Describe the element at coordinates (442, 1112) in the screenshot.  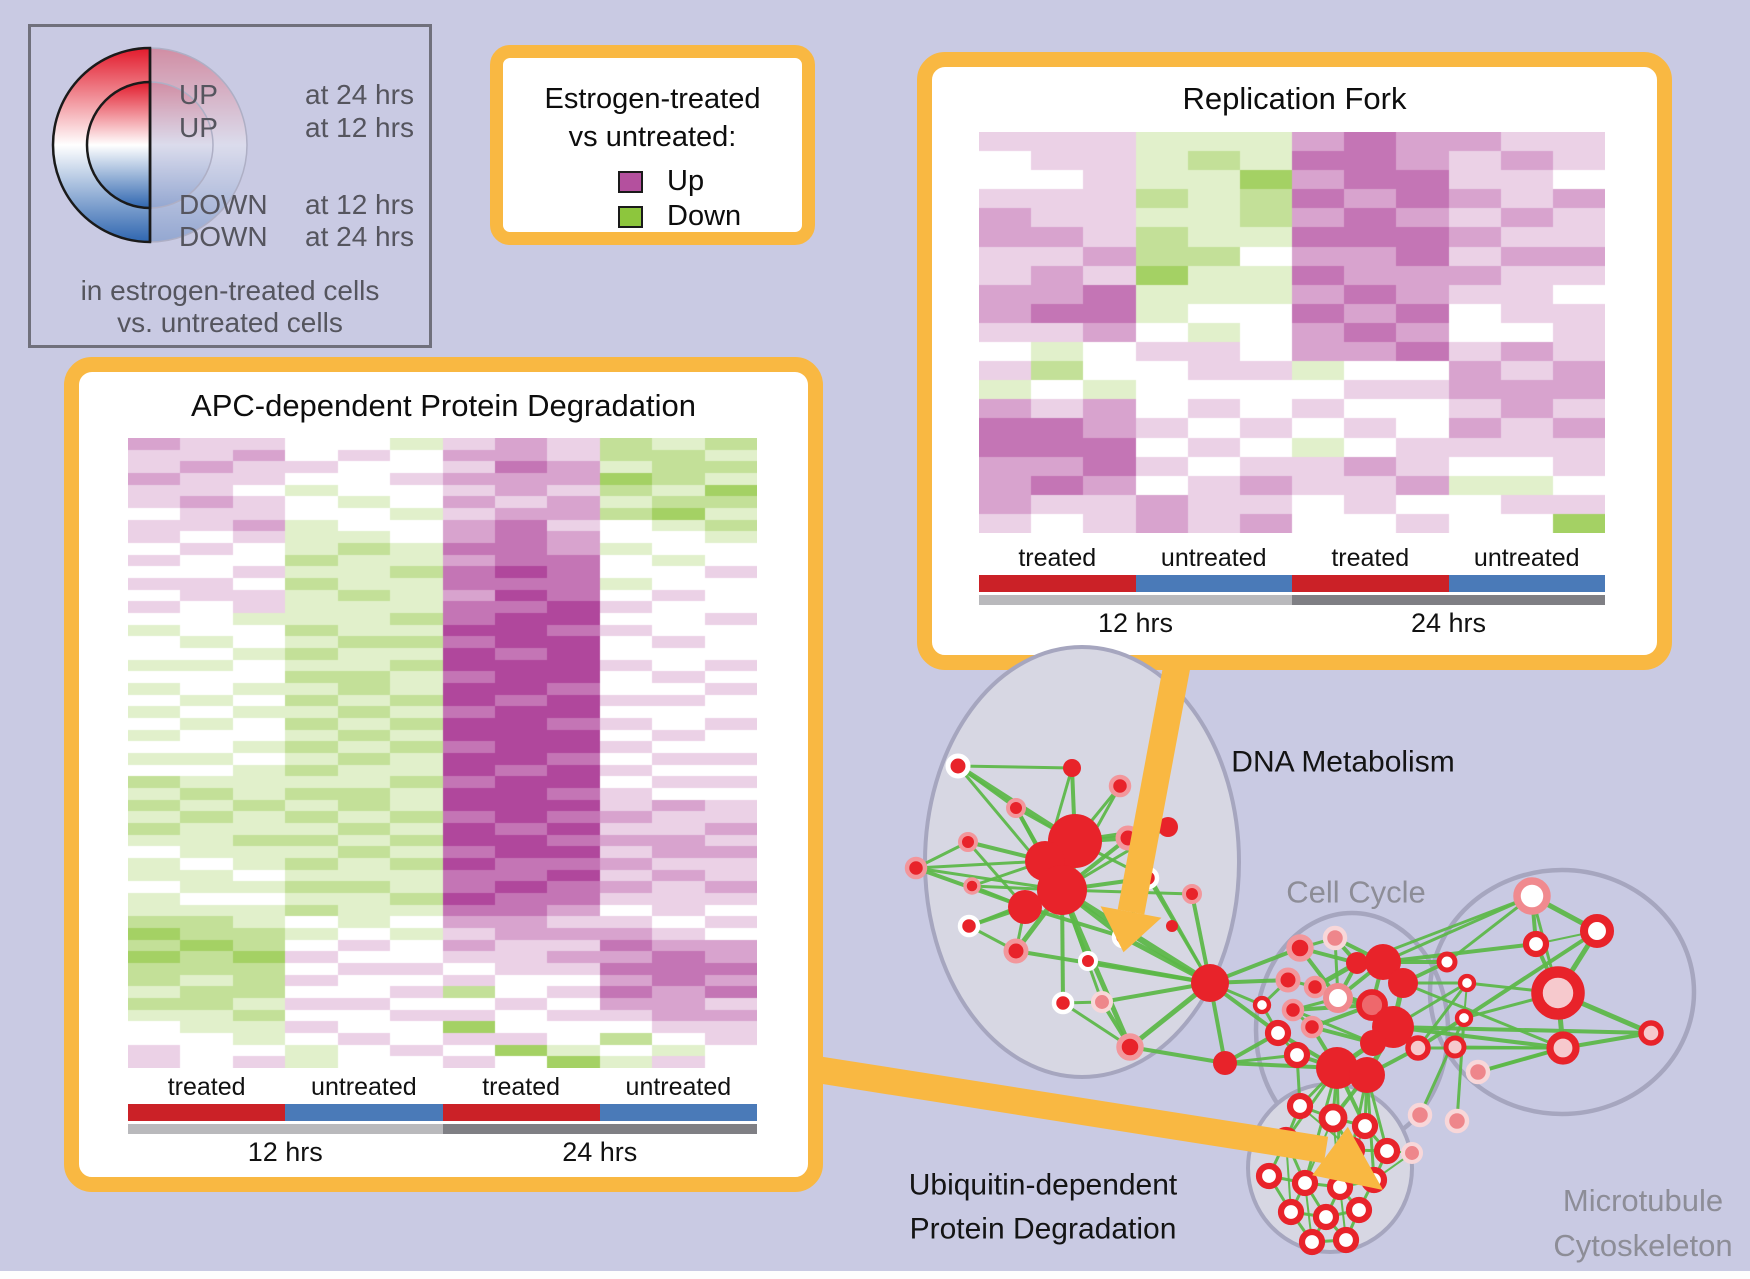
I see `condition-bars` at that location.